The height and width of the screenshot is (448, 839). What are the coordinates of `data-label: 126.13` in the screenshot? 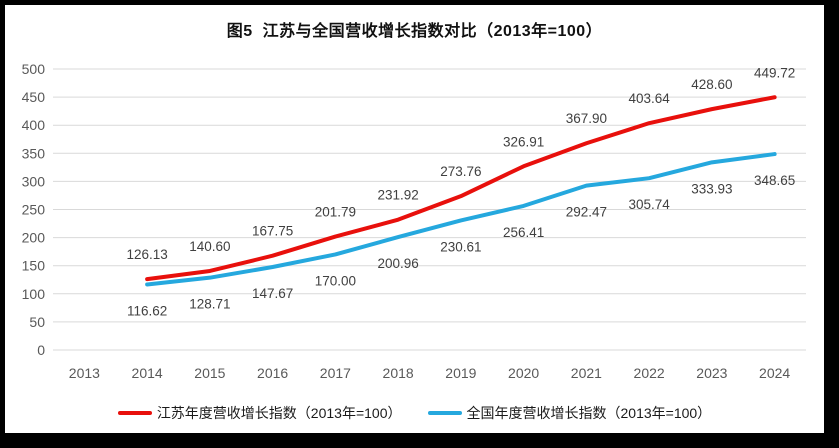 It's located at (146, 254).